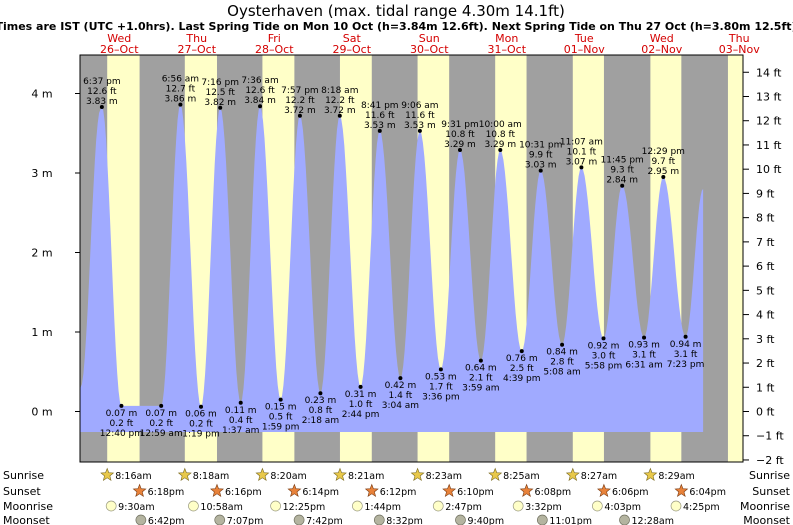  What do you see at coordinates (765, 193) in the screenshot?
I see `right-tick-label: 9 ft` at bounding box center [765, 193].